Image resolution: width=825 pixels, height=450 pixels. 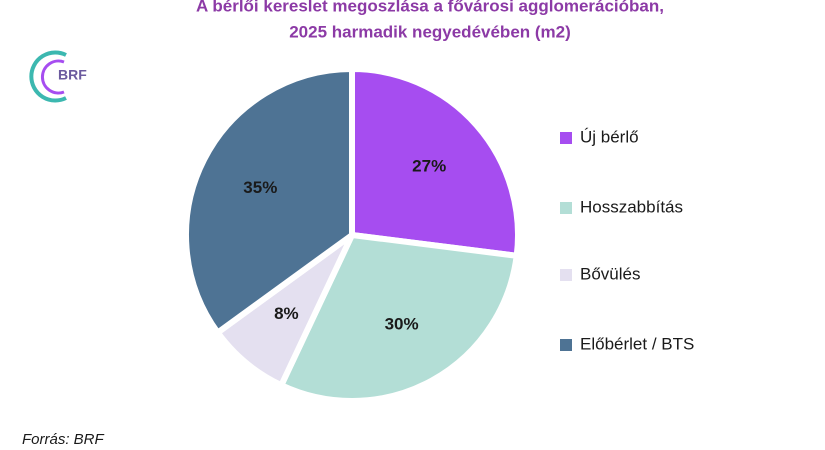 I want to click on legend-label: Előbérlet / BTS, so click(x=637, y=343).